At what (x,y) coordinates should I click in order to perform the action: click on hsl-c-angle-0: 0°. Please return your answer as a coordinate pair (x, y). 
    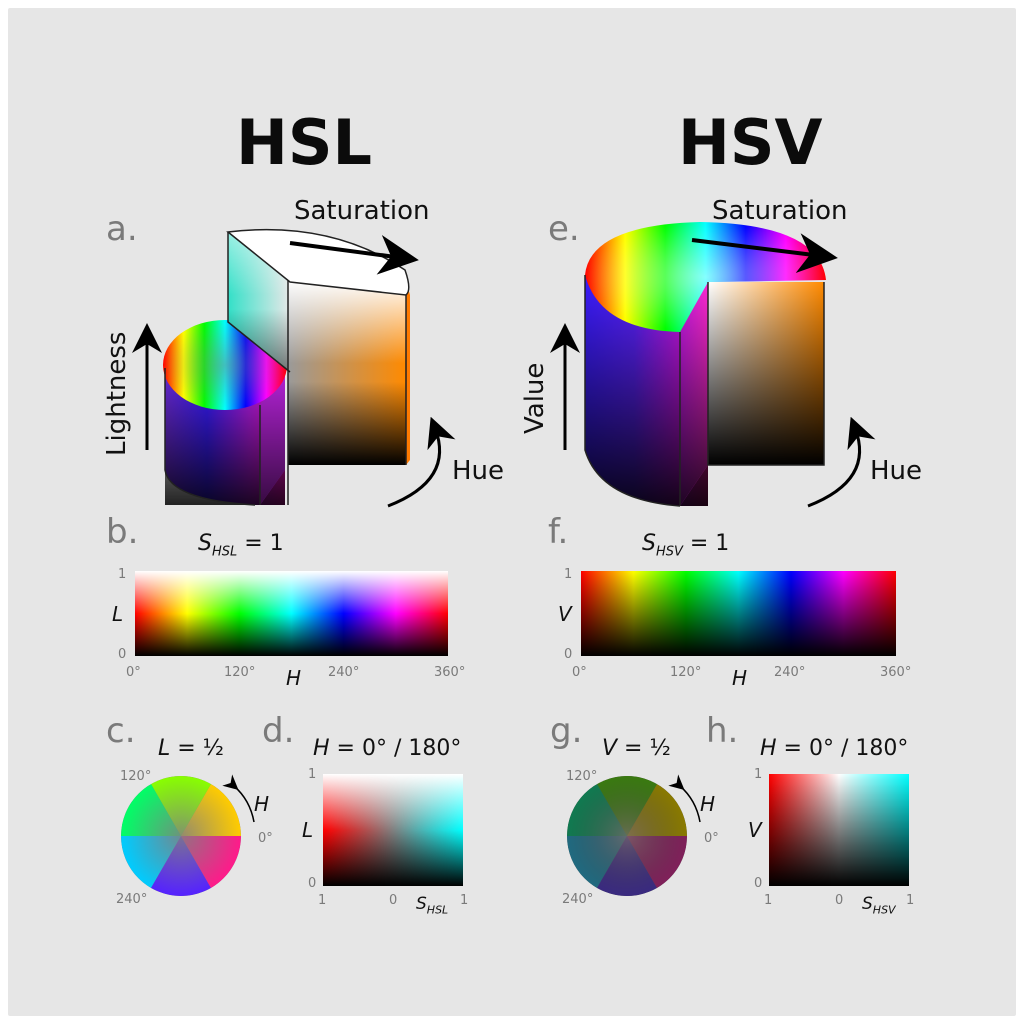
    Looking at the image, I should click on (265, 838).